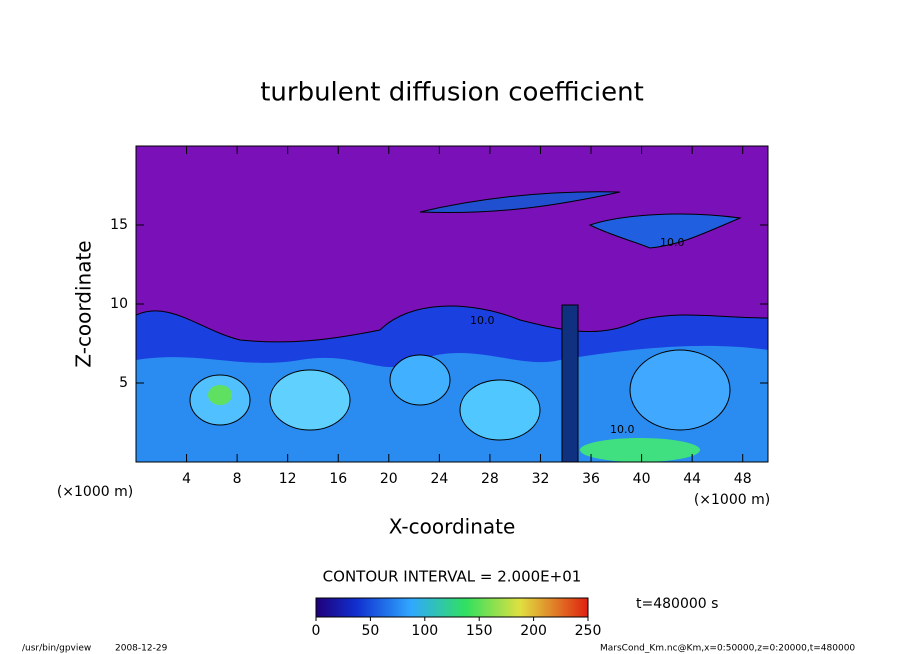  Describe the element at coordinates (642, 479) in the screenshot. I see `x-tick-label: 40` at that location.